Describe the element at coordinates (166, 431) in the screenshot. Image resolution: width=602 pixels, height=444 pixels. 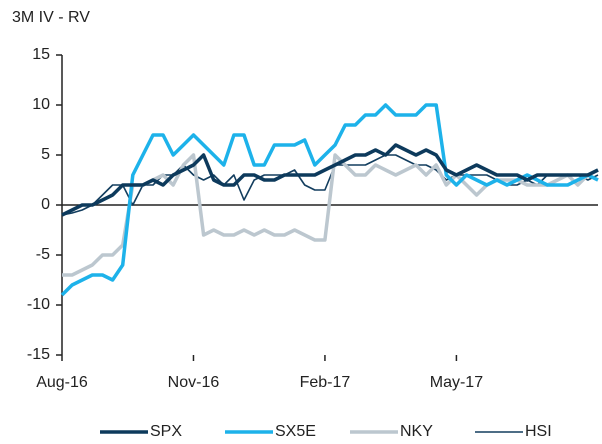
I see `legend-label: SPX` at that location.